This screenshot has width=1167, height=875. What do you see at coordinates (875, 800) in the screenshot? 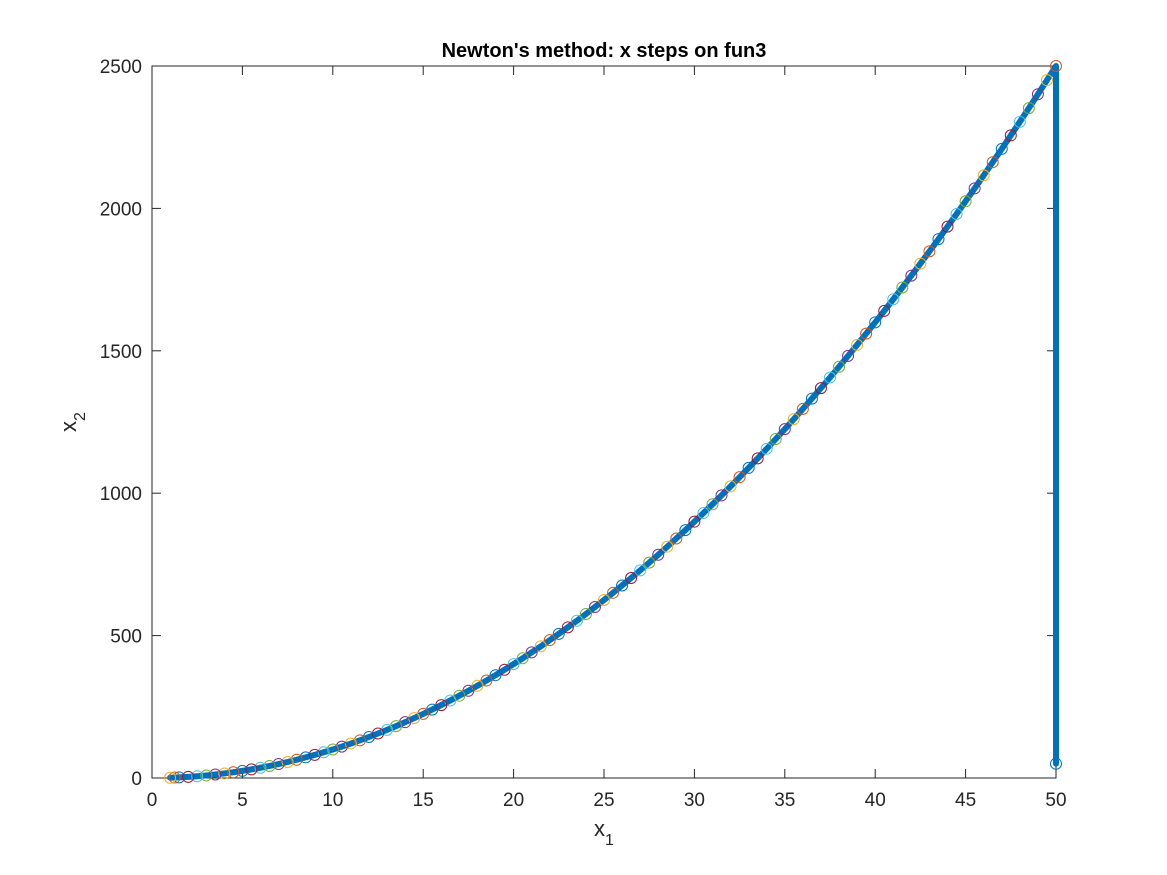
I see `x-tick-label: 40` at bounding box center [875, 800].